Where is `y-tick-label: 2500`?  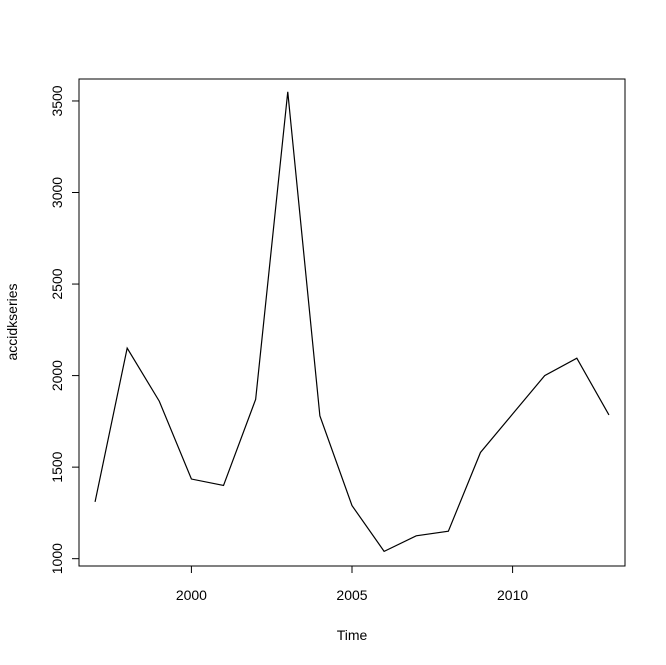 y-tick-label: 2500 is located at coordinates (57, 283).